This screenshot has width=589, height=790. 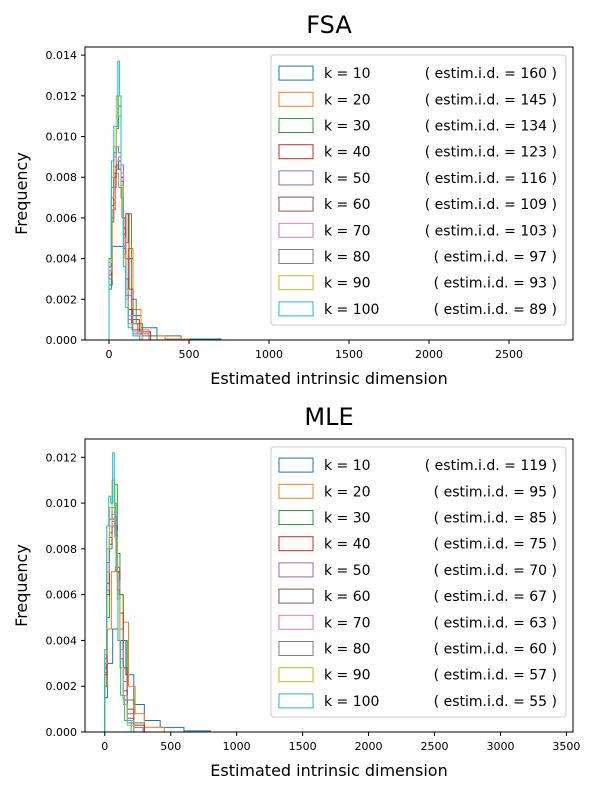 I want to click on x-tick-label: 3000, so click(x=500, y=746).